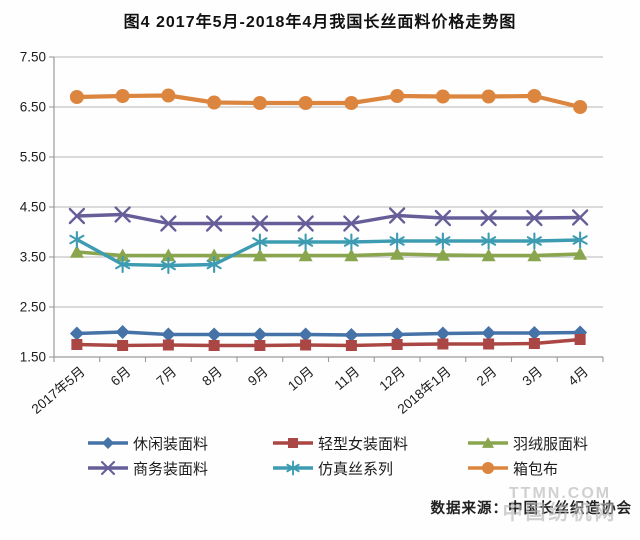 This screenshot has width=640, height=540. What do you see at coordinates (487, 376) in the screenshot?
I see `x-axis-label: 2月` at bounding box center [487, 376].